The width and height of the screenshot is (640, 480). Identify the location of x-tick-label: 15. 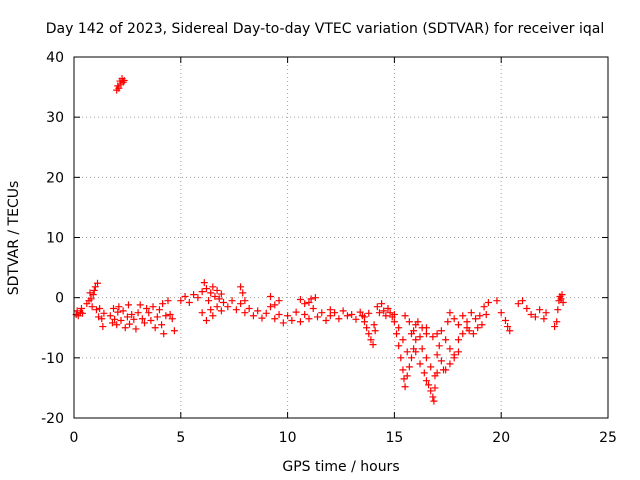
(394, 438).